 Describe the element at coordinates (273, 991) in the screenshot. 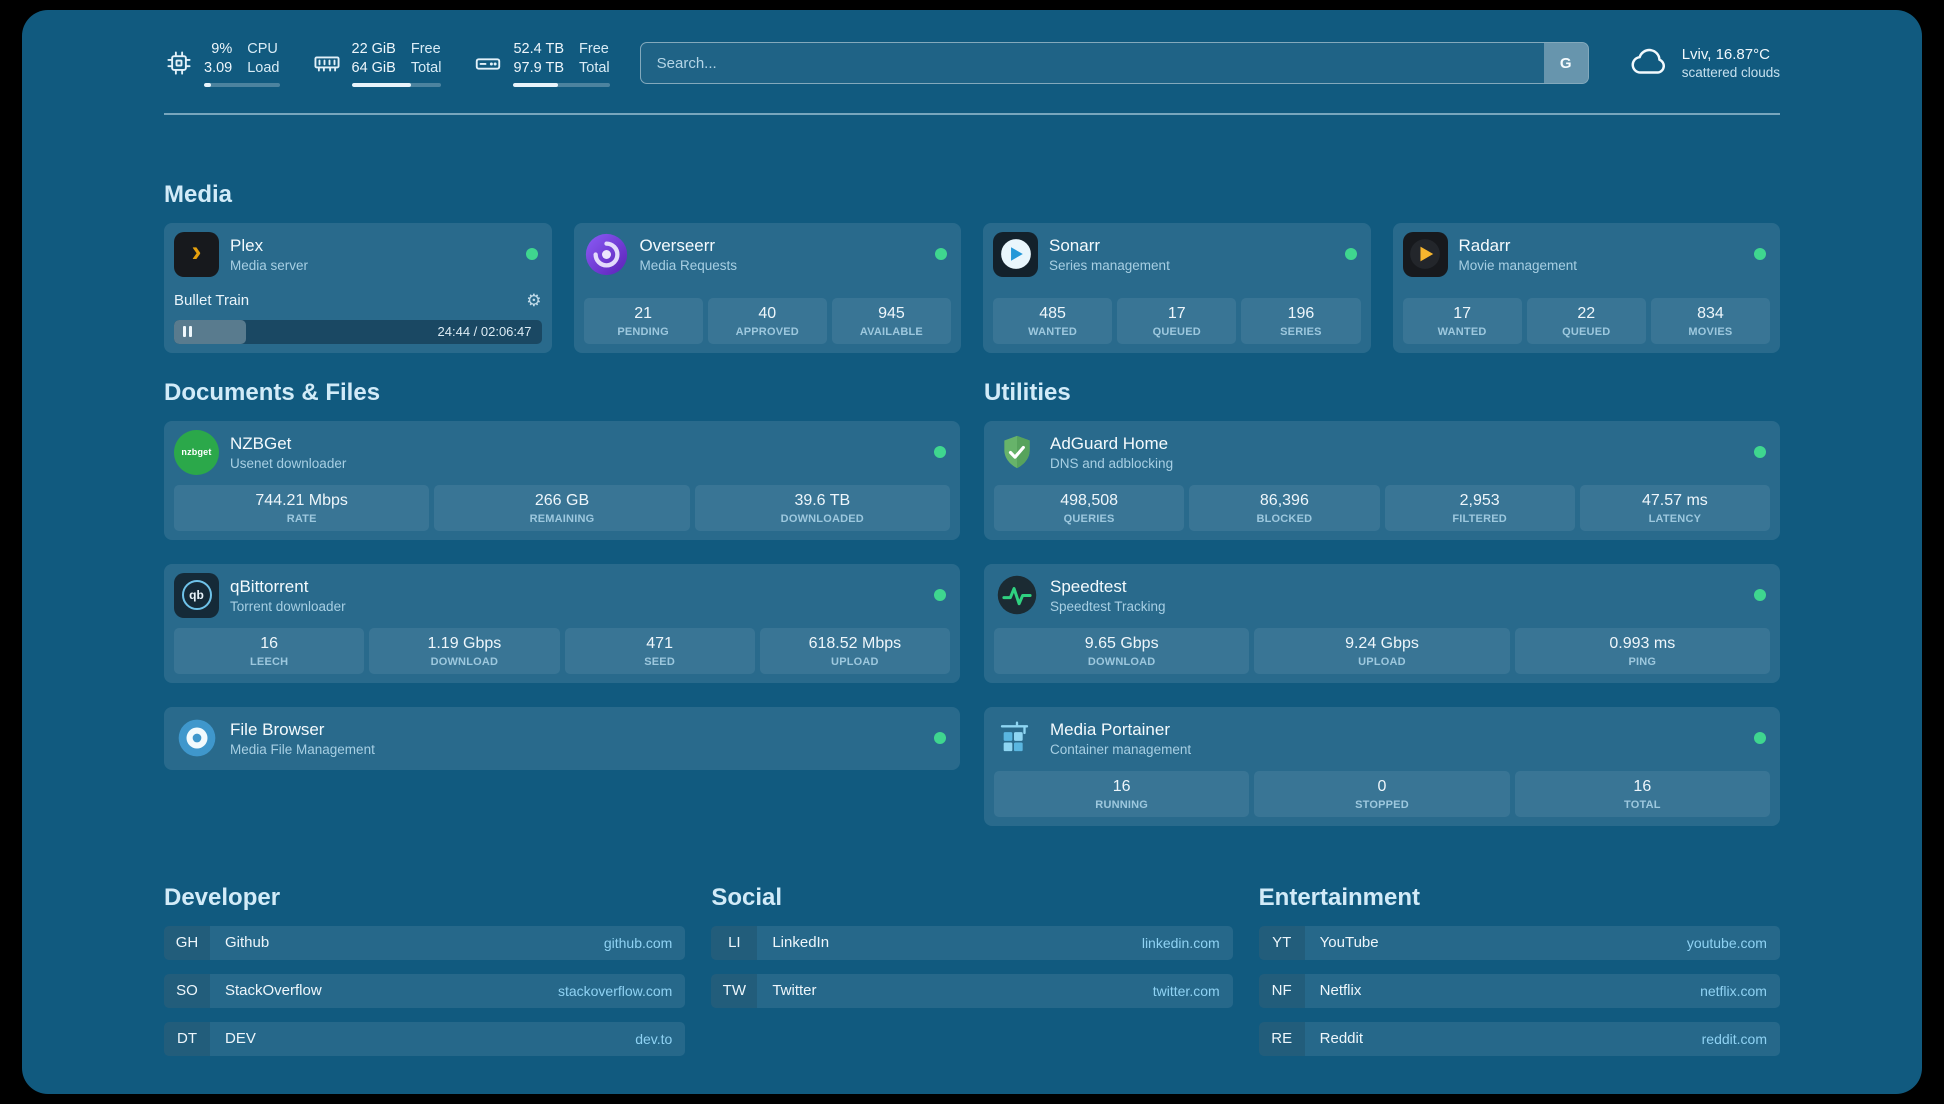

I see `bookmark-name: StackOverflow` at that location.